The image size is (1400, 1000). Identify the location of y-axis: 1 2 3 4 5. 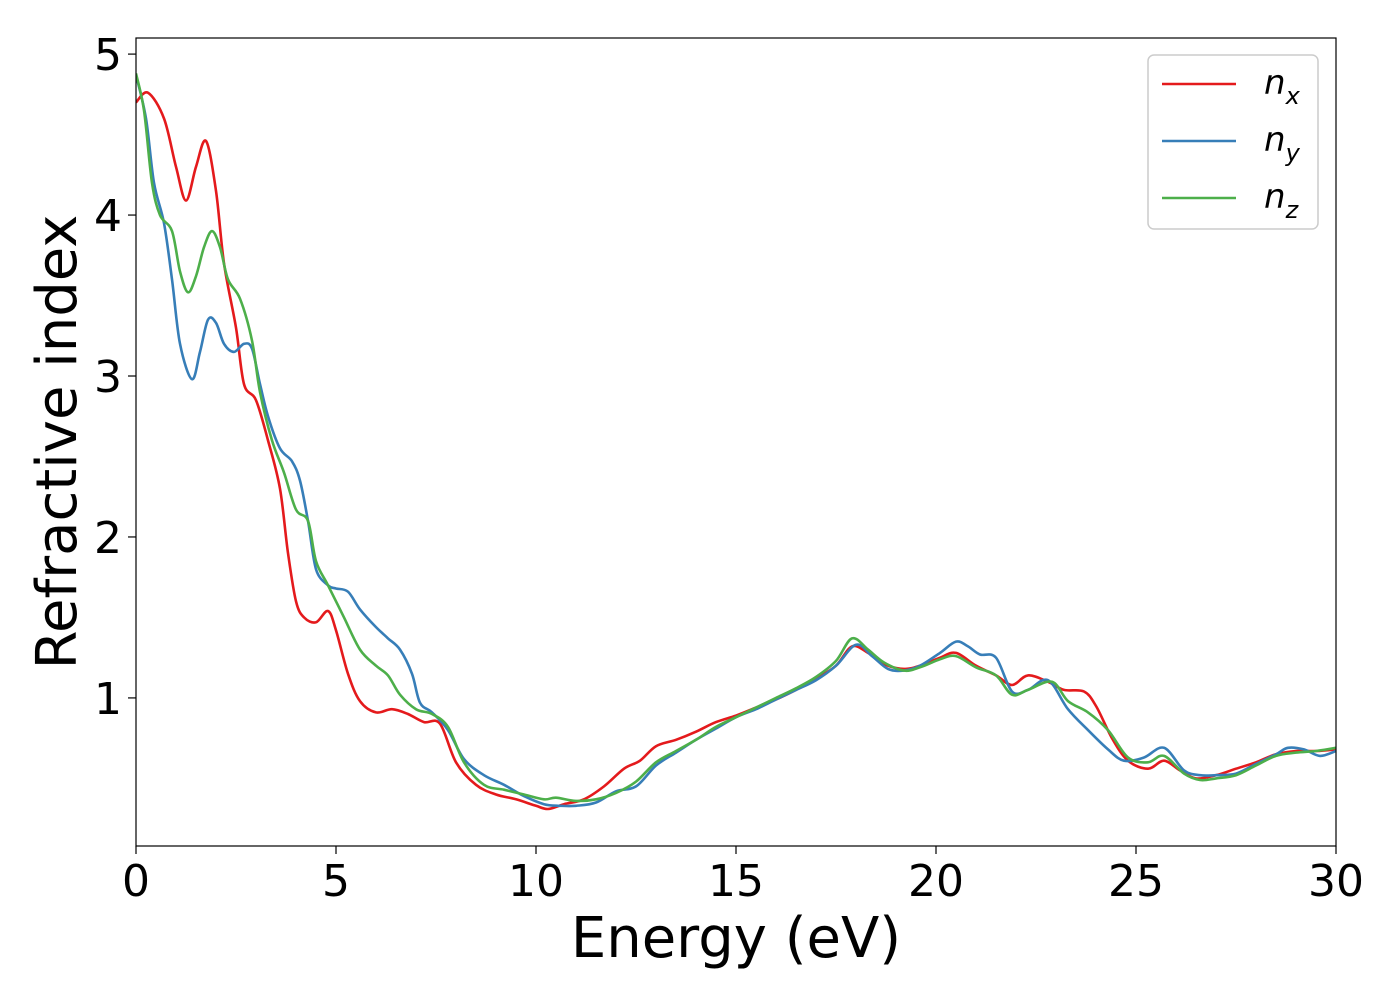
(115, 377).